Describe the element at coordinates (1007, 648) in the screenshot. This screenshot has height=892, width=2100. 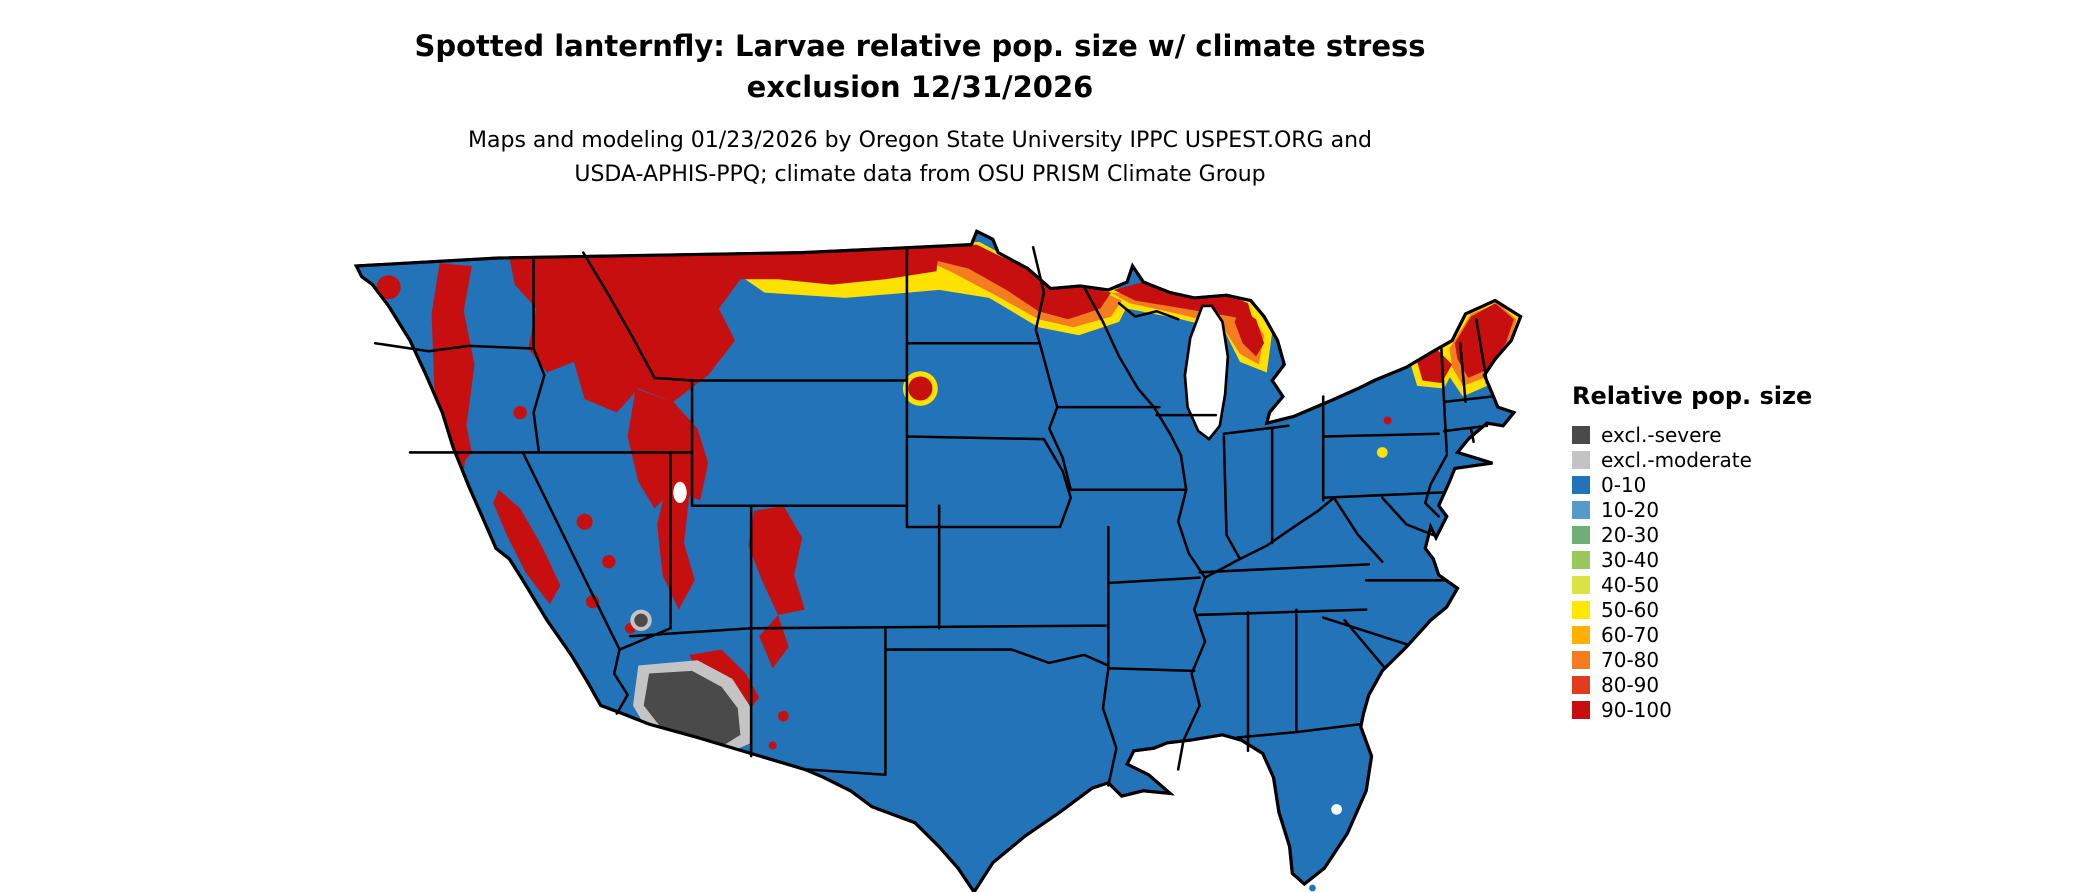
I see `map-layer-inland-water` at that location.